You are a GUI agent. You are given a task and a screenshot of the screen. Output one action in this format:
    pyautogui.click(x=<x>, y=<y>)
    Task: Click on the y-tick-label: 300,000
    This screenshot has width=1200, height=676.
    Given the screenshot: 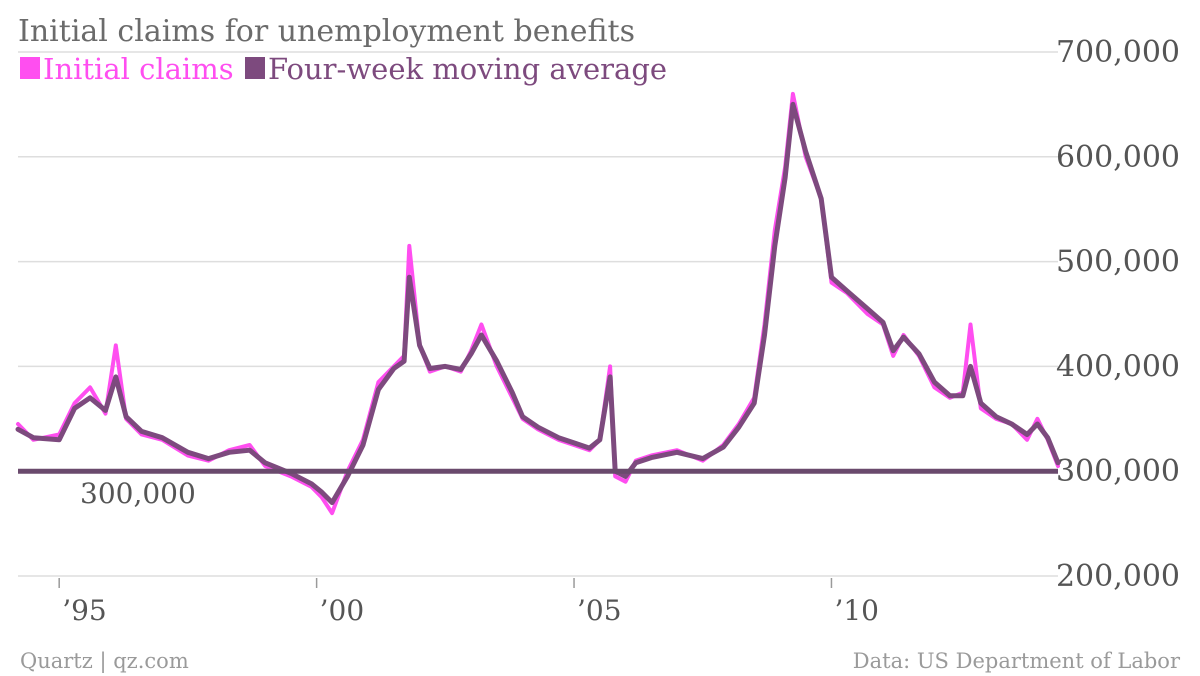 What is the action you would take?
    pyautogui.click(x=1118, y=471)
    